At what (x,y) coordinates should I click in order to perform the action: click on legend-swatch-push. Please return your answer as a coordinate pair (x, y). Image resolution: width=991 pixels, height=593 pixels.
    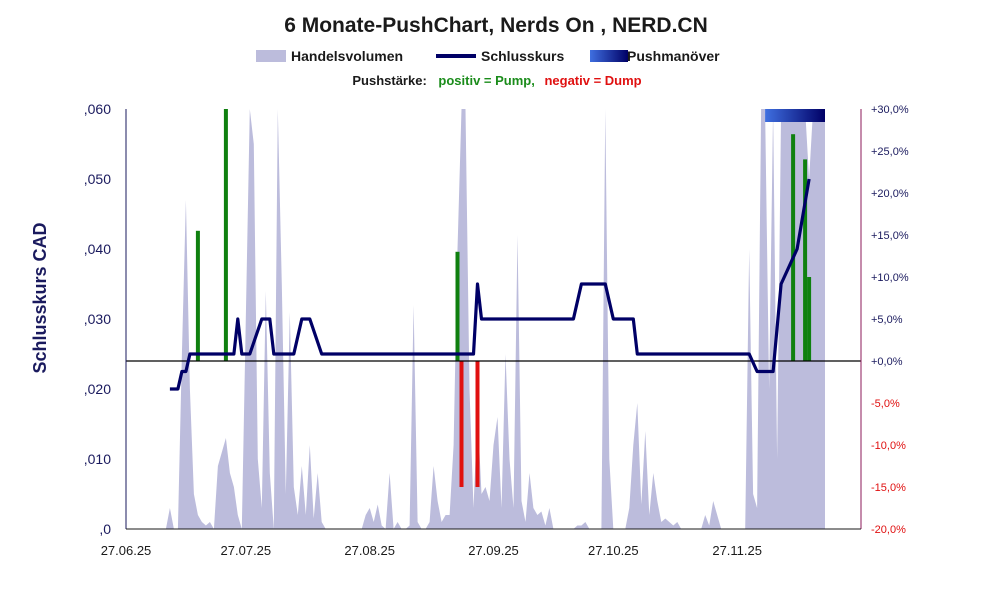
    Looking at the image, I should click on (609, 56).